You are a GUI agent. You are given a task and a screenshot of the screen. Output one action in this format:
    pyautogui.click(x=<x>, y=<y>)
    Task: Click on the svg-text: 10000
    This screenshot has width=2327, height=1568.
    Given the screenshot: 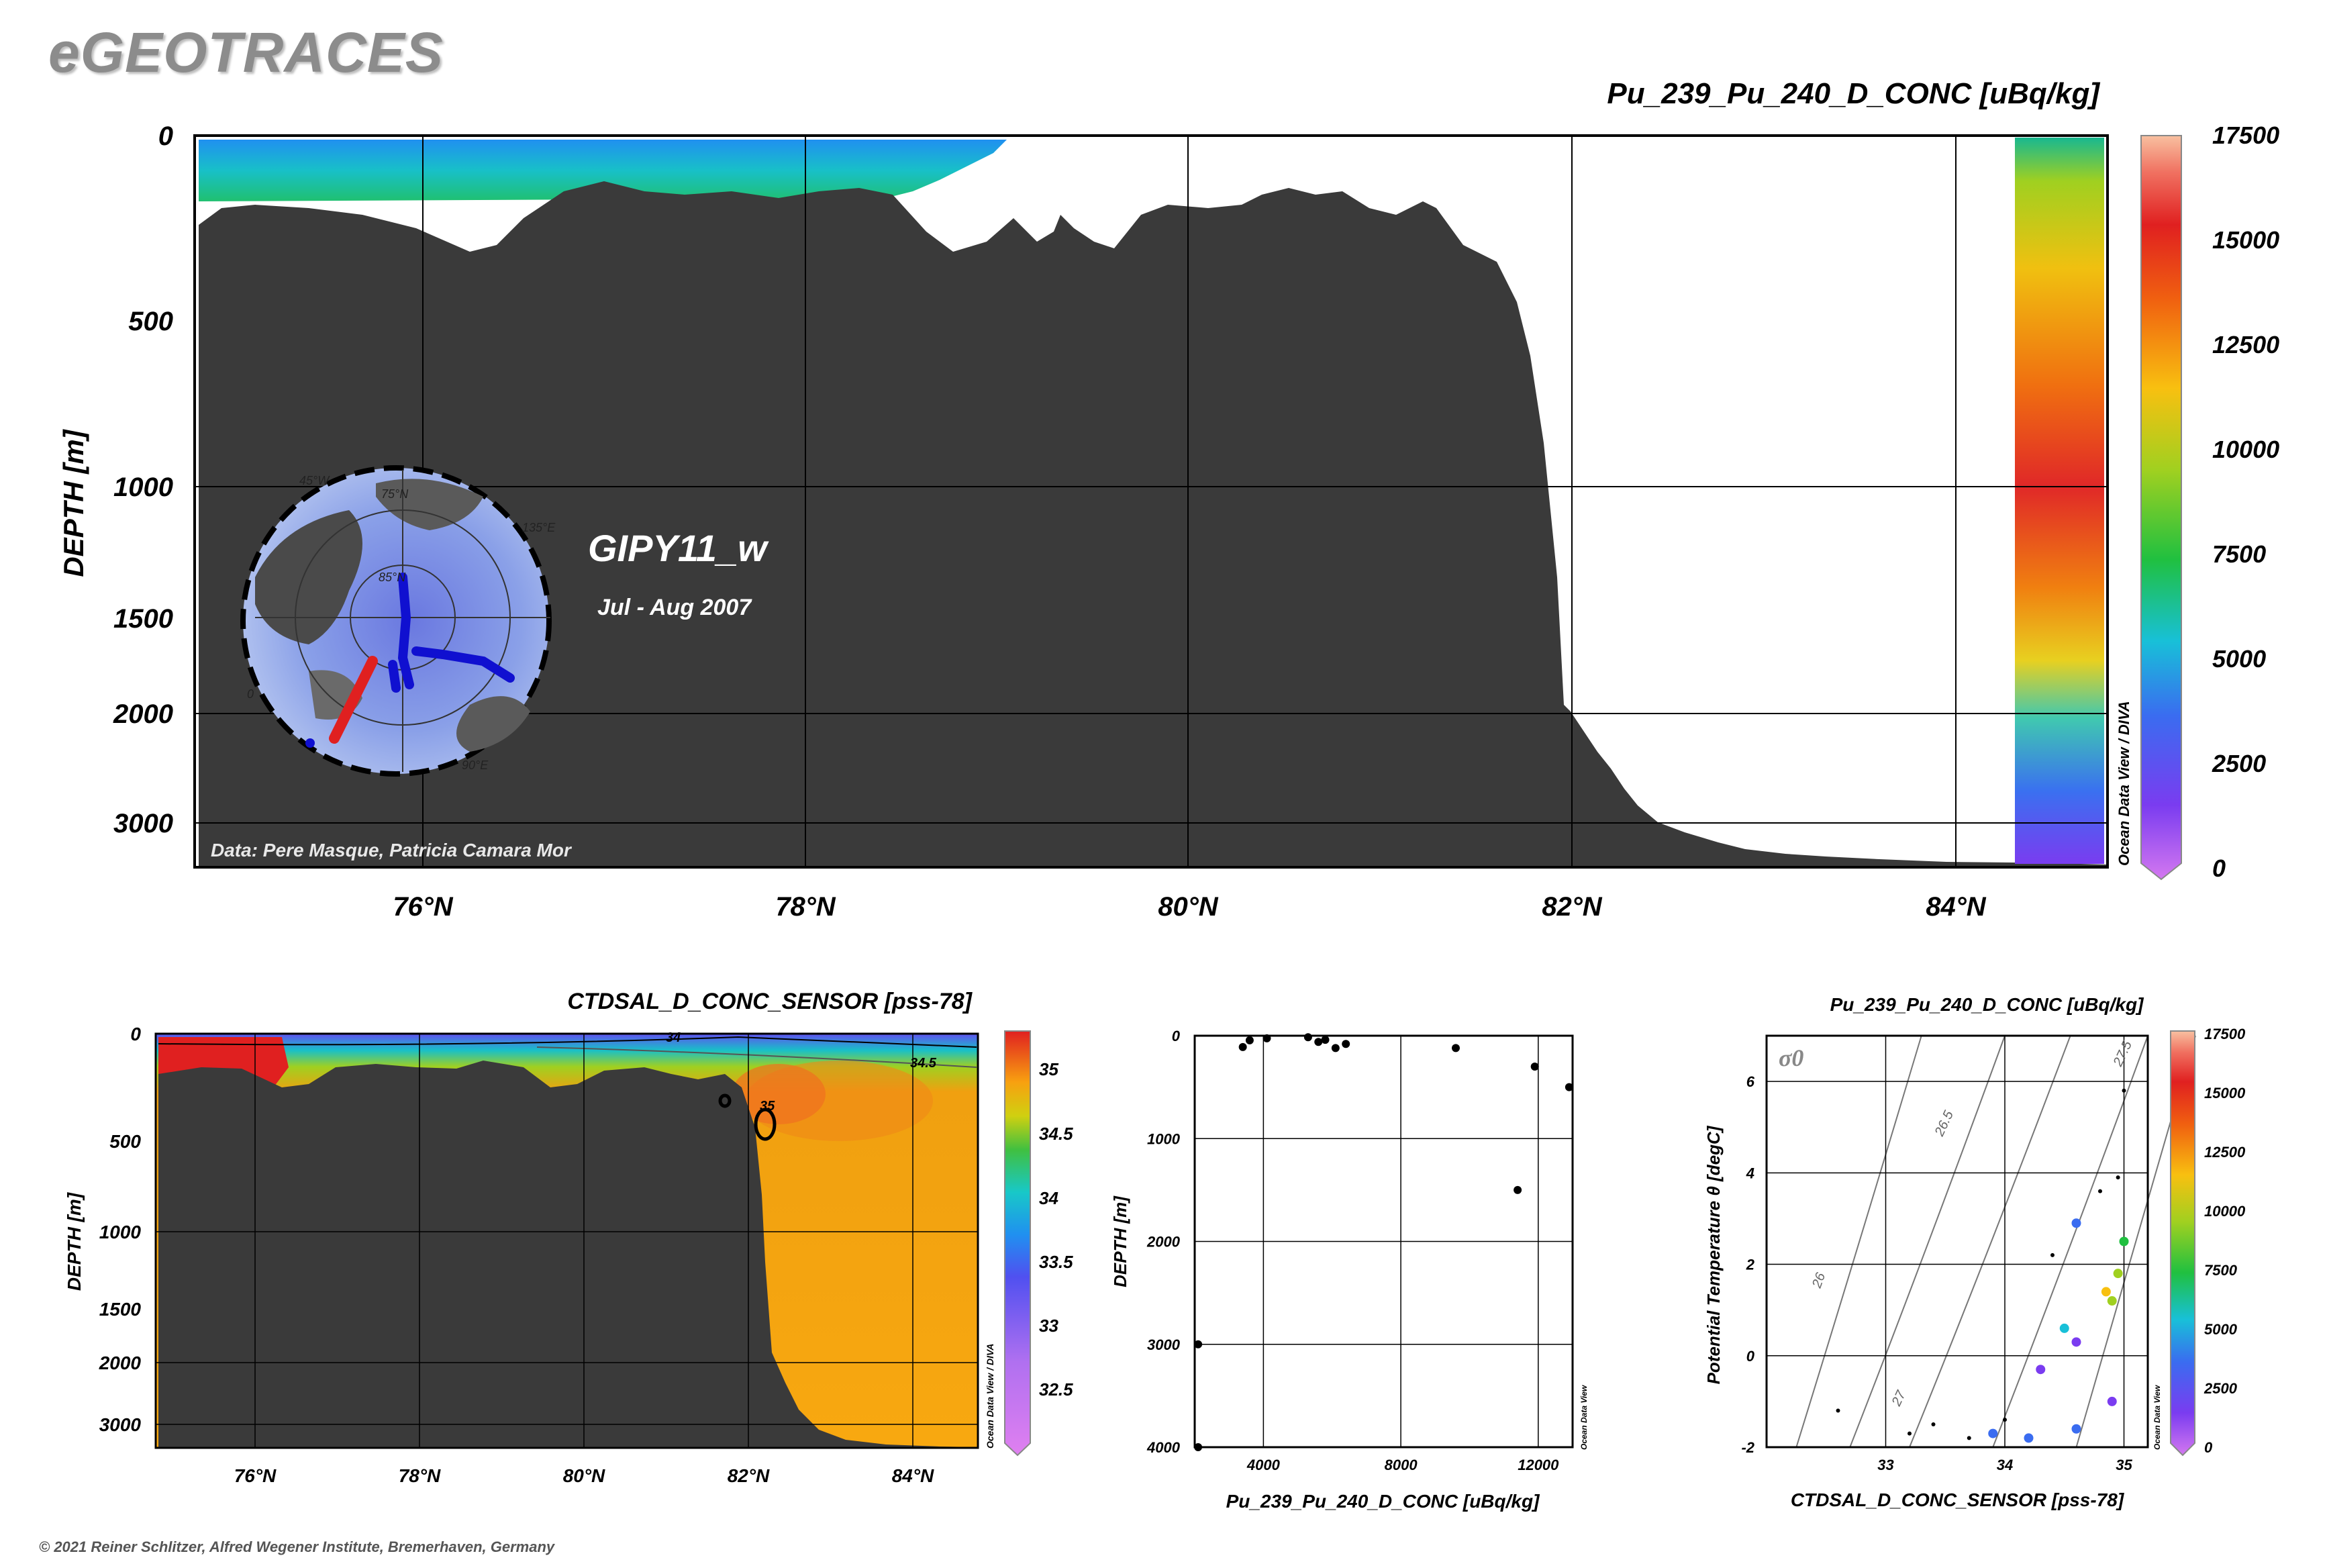 What is the action you would take?
    pyautogui.click(x=2245, y=450)
    